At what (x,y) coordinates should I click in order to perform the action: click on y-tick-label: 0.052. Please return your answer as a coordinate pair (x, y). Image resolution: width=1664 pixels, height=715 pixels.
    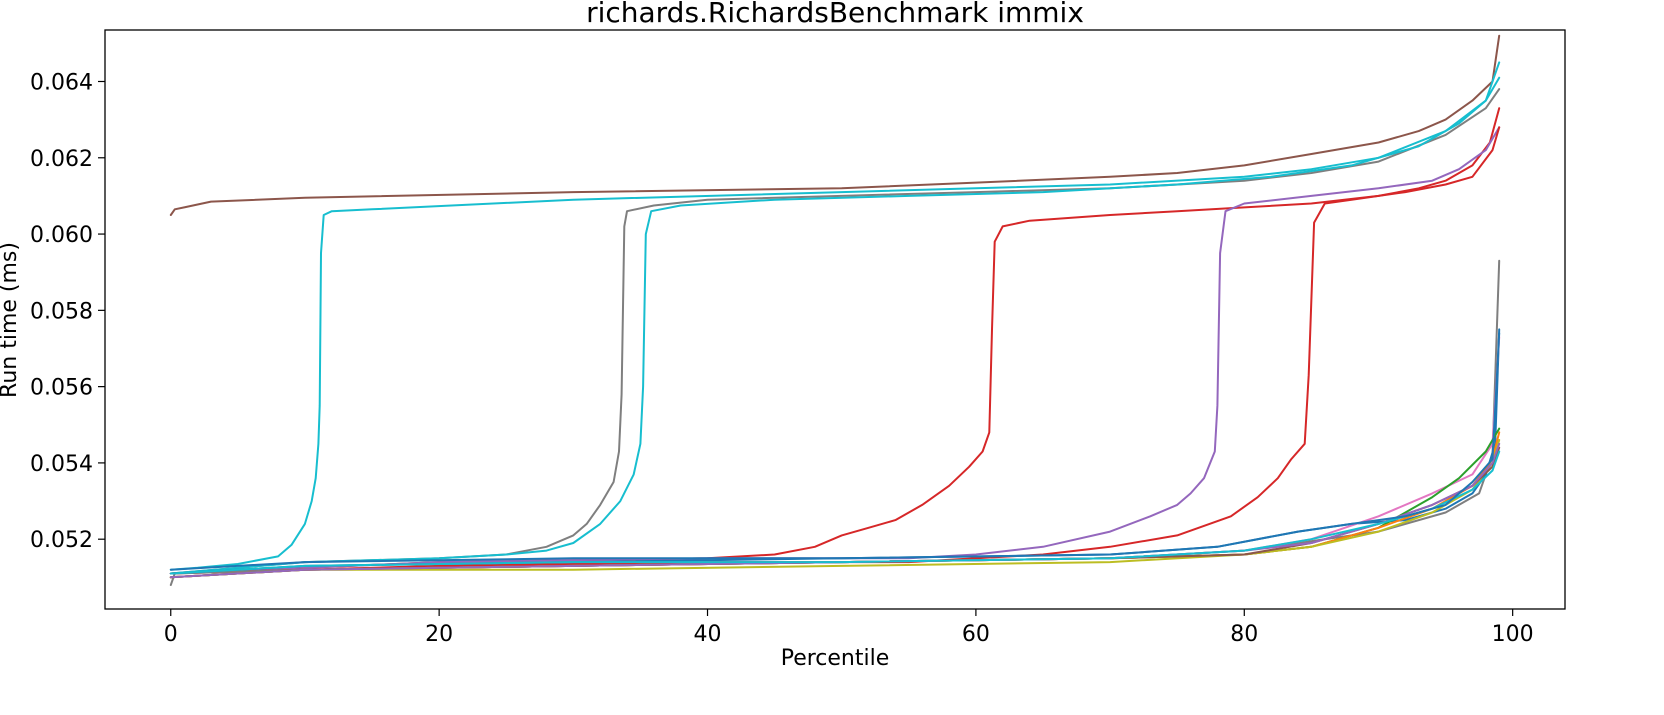
    Looking at the image, I should click on (61, 540).